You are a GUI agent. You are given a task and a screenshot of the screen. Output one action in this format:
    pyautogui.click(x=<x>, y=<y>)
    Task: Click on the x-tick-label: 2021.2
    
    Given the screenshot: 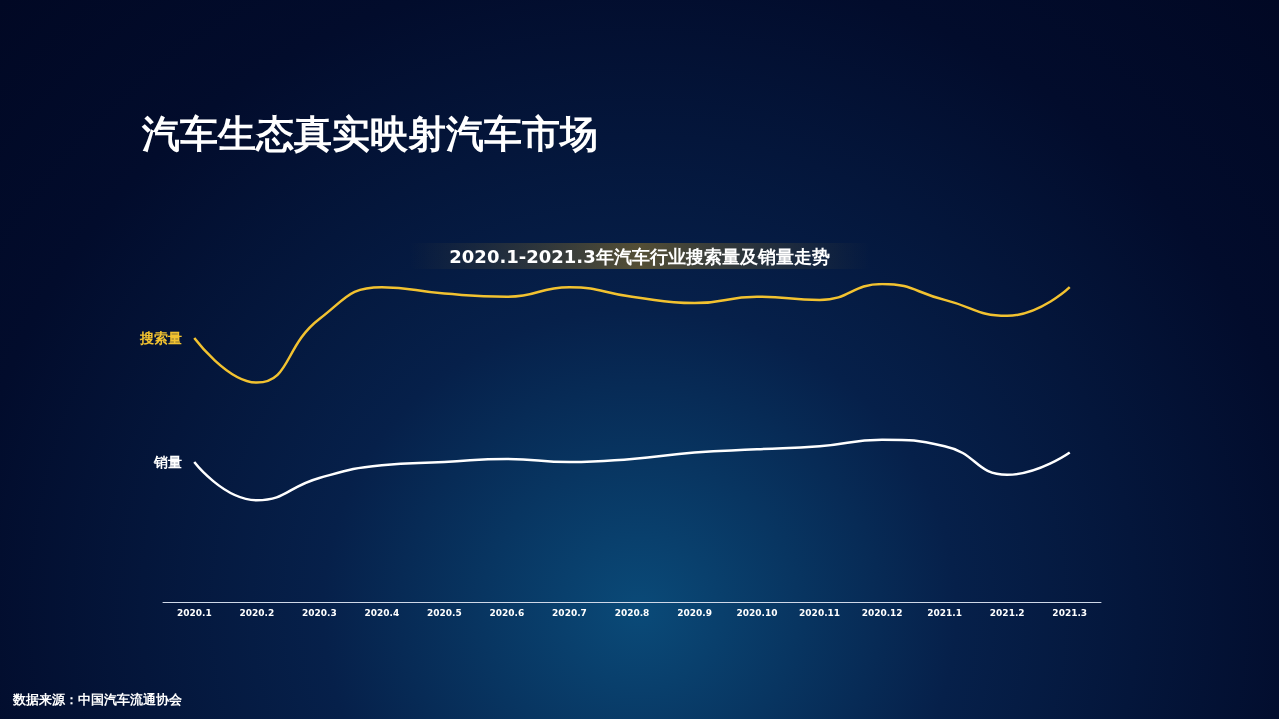 What is the action you would take?
    pyautogui.click(x=1007, y=612)
    